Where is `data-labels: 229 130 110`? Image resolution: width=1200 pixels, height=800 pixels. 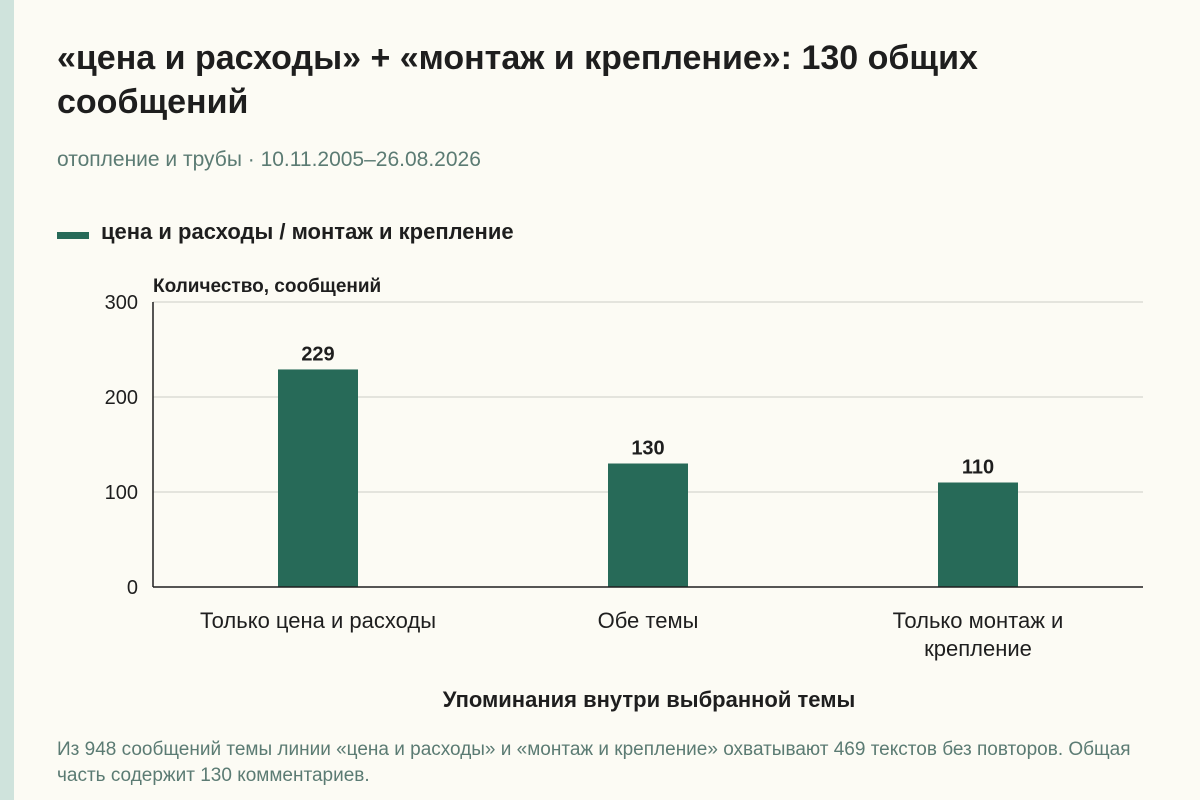 data-labels: 229 130 110 is located at coordinates (647, 410).